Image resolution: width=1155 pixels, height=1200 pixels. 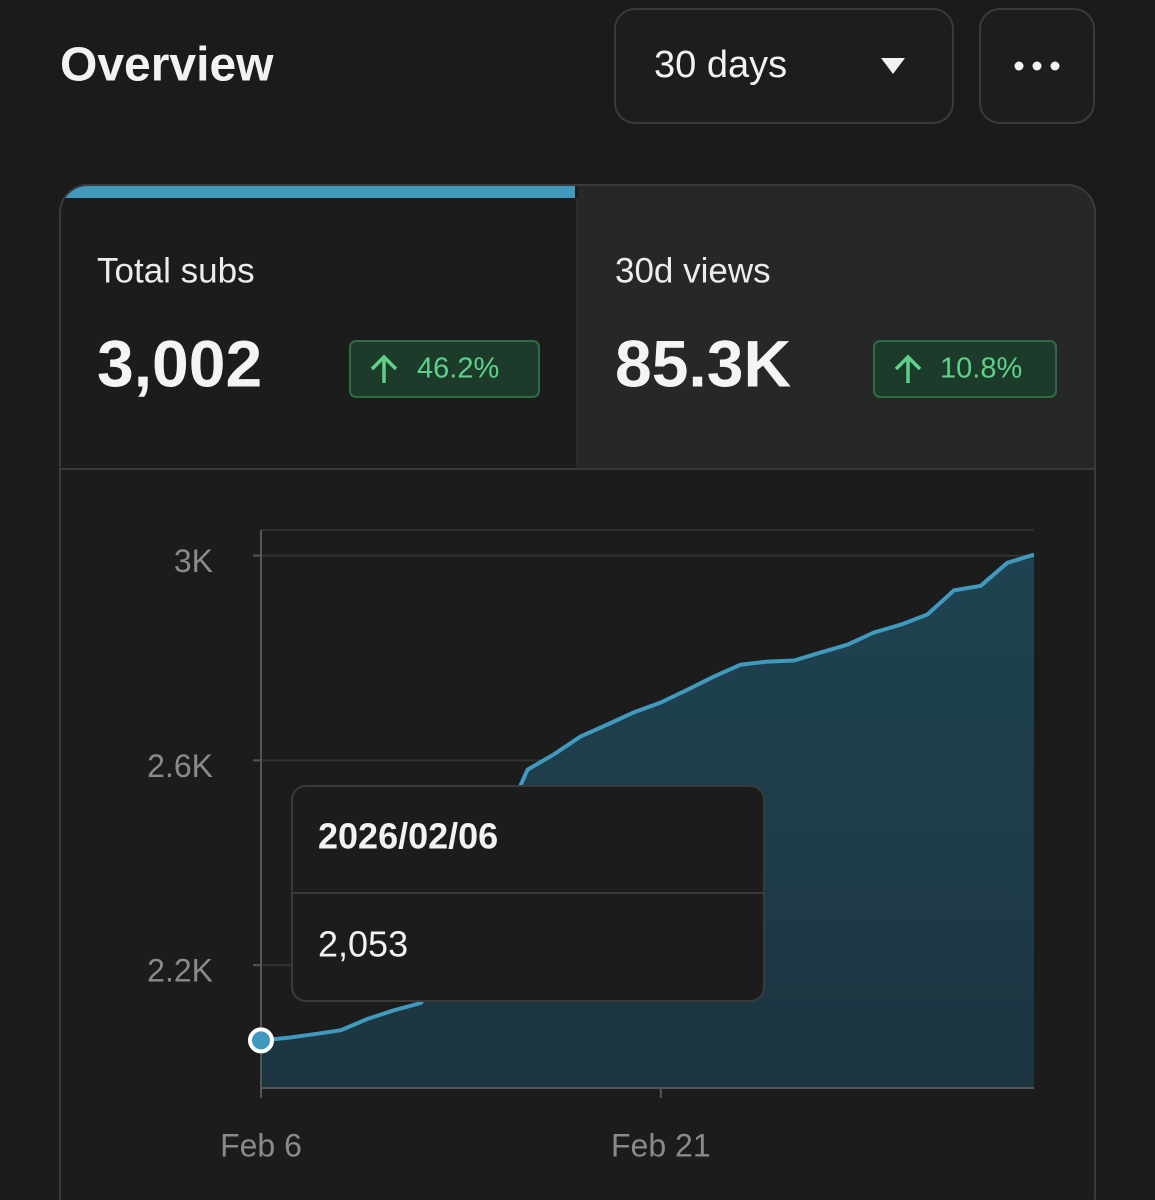 I want to click on x-tick-label: Feb 21, so click(x=661, y=1145).